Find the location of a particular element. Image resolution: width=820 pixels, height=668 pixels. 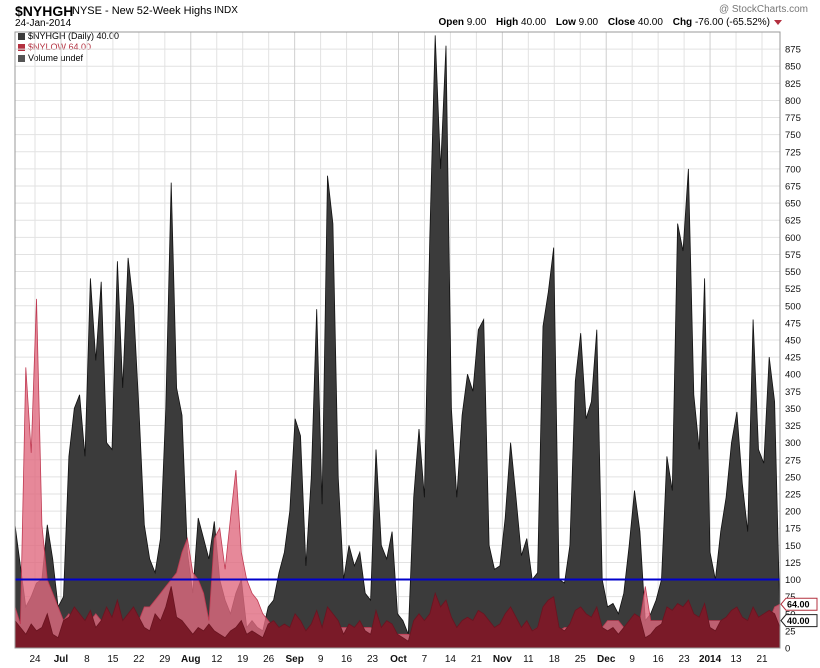

x-tick-label: 26 is located at coordinates (269, 659).